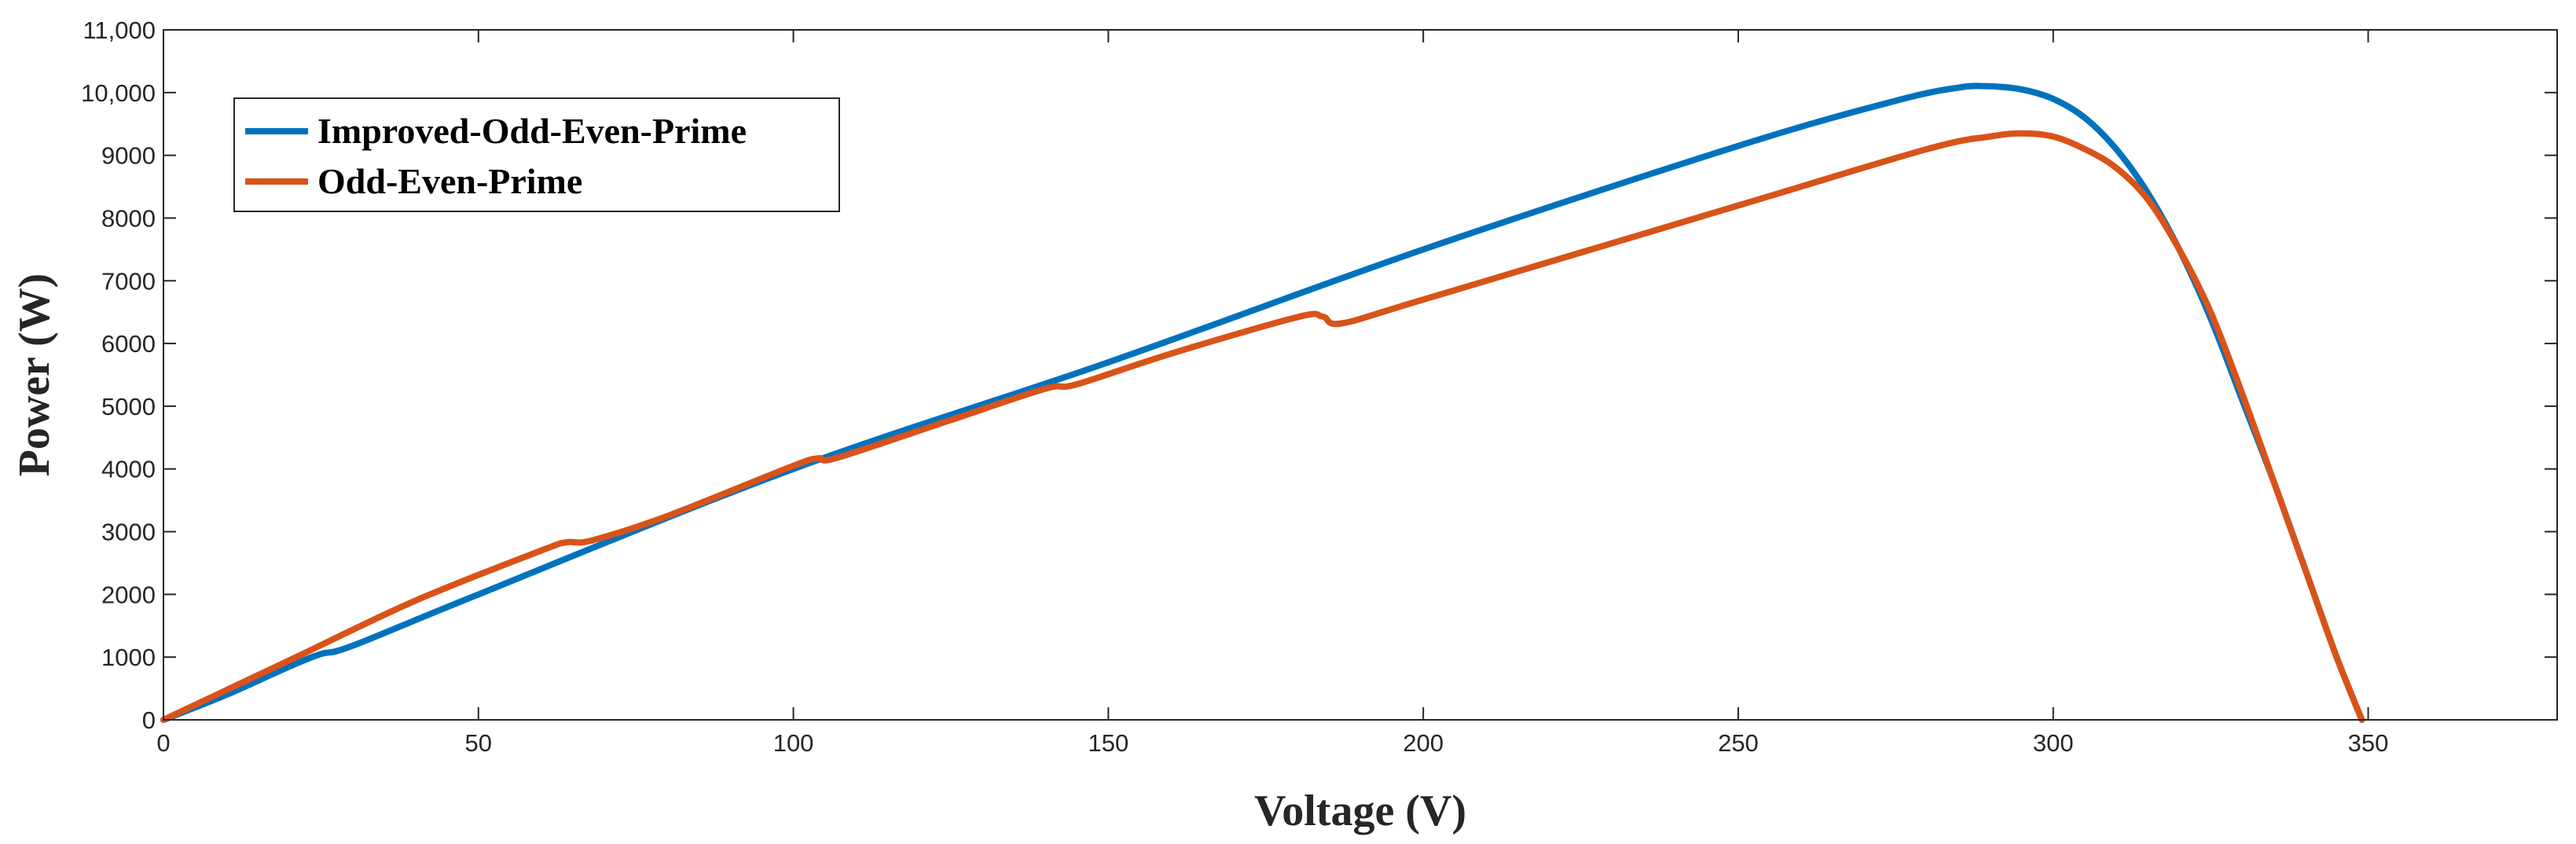 Image resolution: width=2576 pixels, height=844 pixels. Describe the element at coordinates (128, 156) in the screenshot. I see `y-tick-label: 9000` at that location.